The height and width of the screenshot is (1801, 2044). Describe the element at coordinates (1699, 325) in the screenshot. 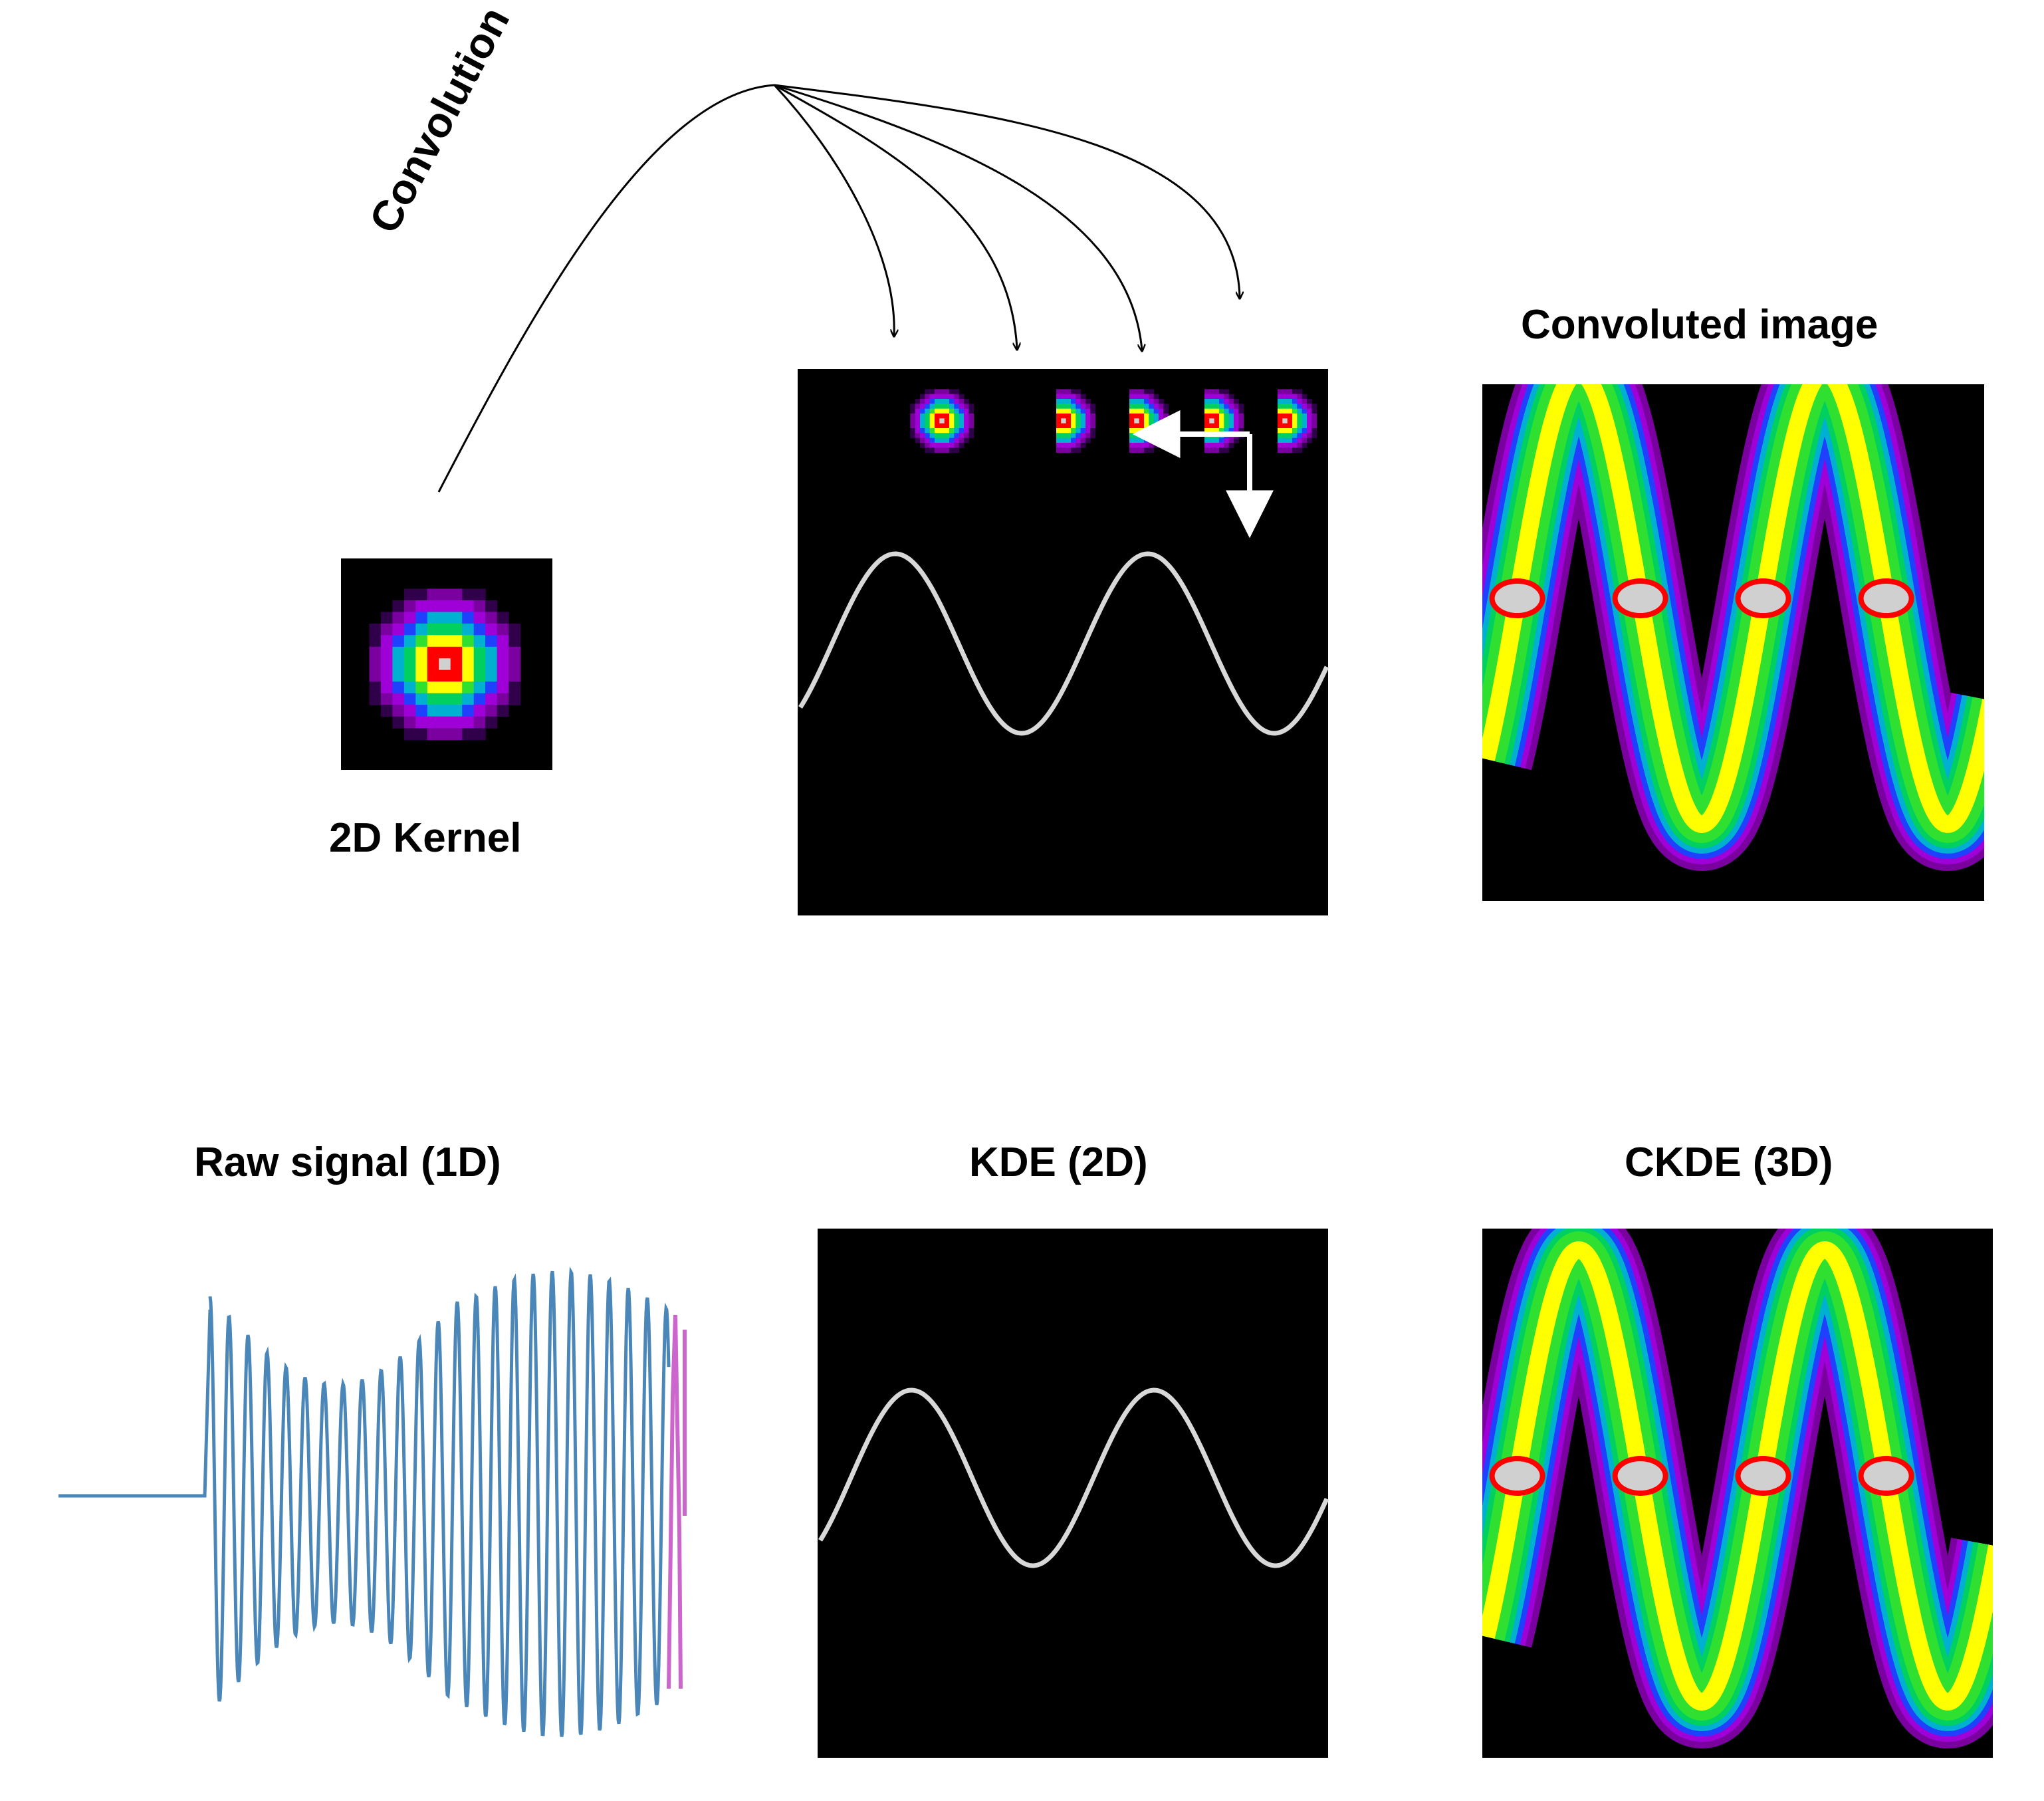

I see `convoluted-image-title: Convoluted image` at that location.